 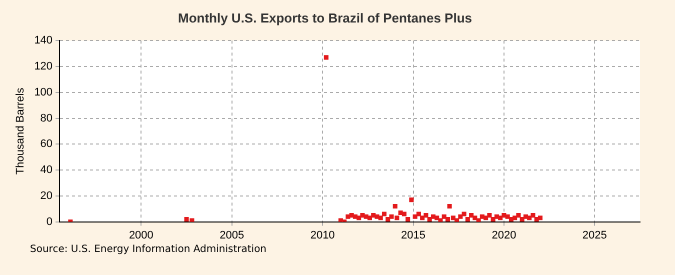 I want to click on y-axis-title: Thousand Barrels, so click(x=20, y=131).